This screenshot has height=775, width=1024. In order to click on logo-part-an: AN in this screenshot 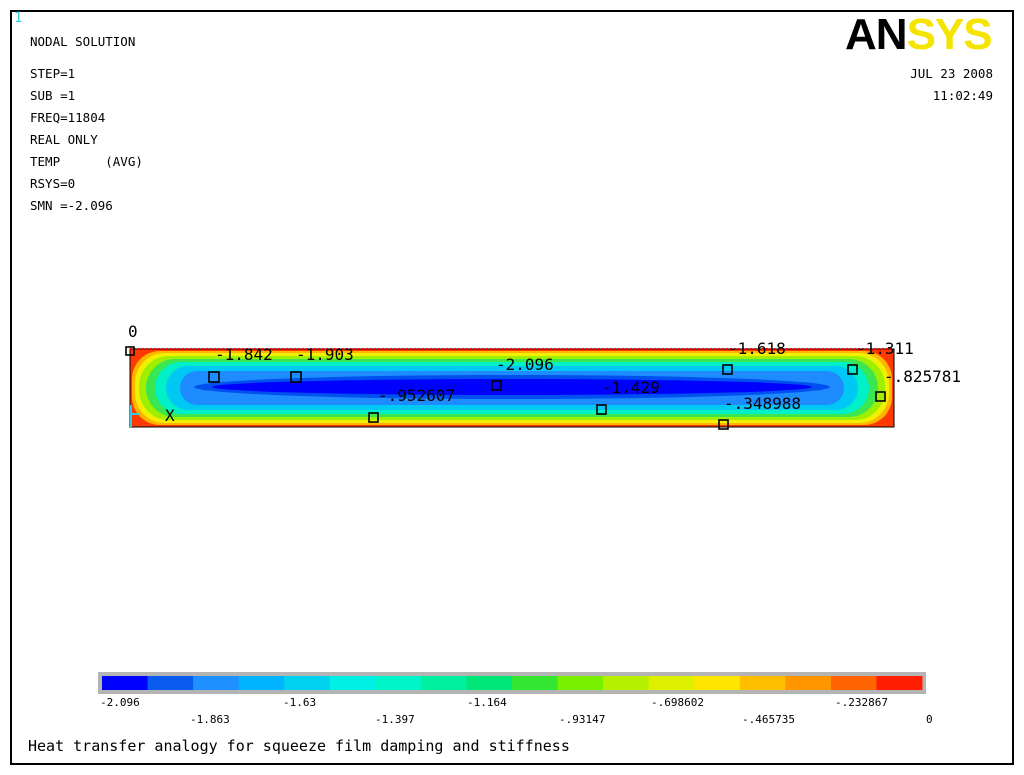, I will do `click(876, 34)`.